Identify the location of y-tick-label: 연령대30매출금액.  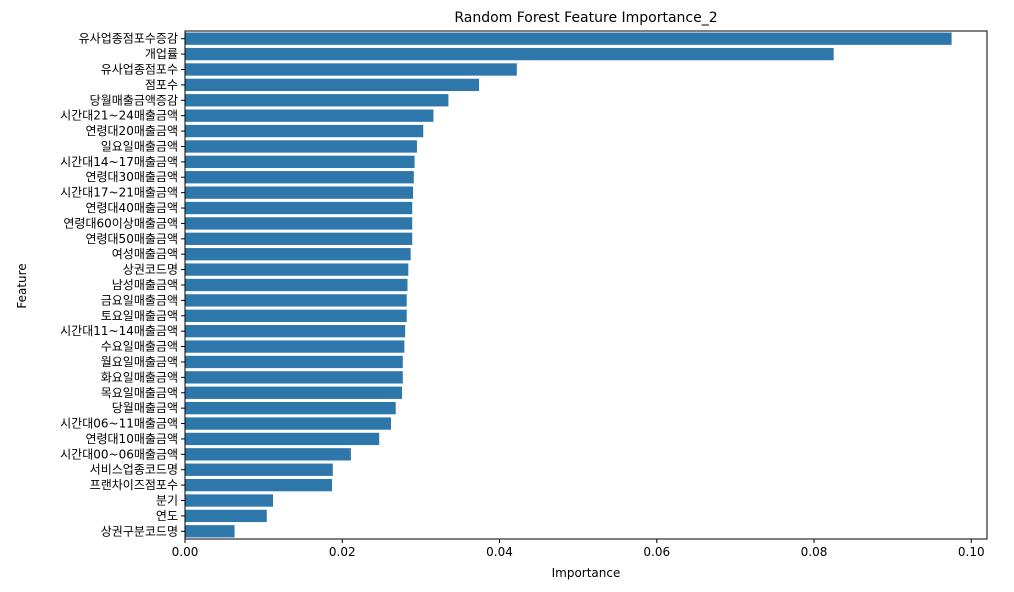
(131, 177).